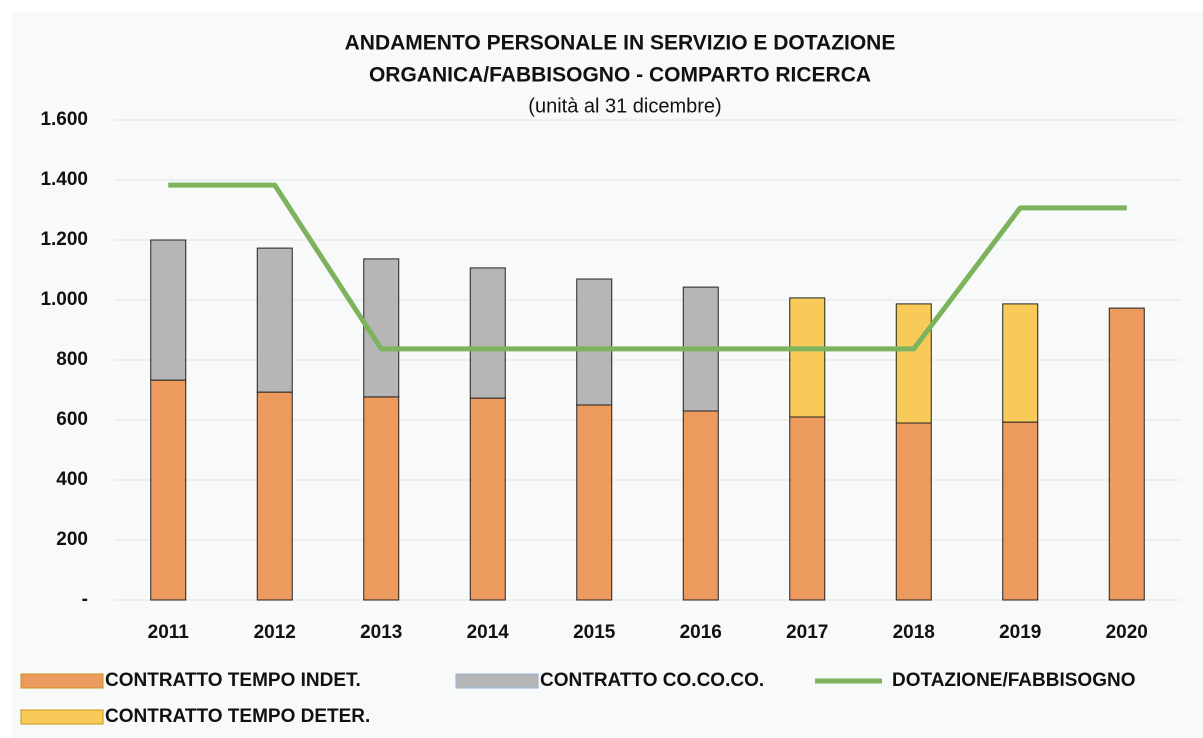 The image size is (1203, 738). Describe the element at coordinates (169, 632) in the screenshot. I see `x-tick-label: 2011` at that location.